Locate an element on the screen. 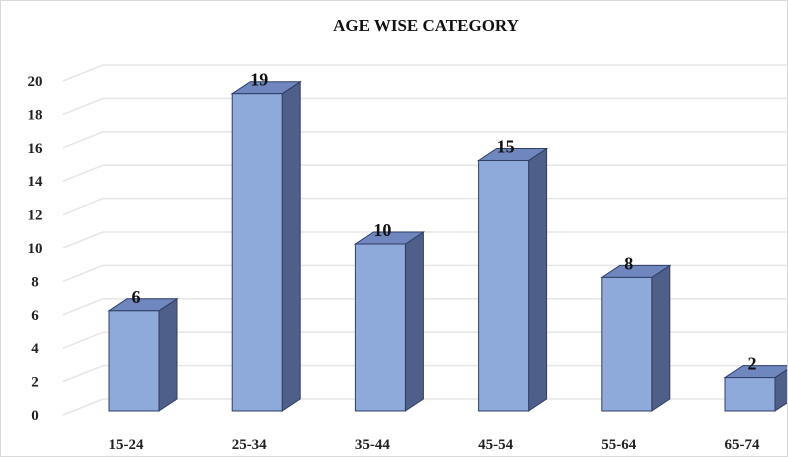 The image size is (788, 457). x-tick-label: 35-44 is located at coordinates (372, 445).